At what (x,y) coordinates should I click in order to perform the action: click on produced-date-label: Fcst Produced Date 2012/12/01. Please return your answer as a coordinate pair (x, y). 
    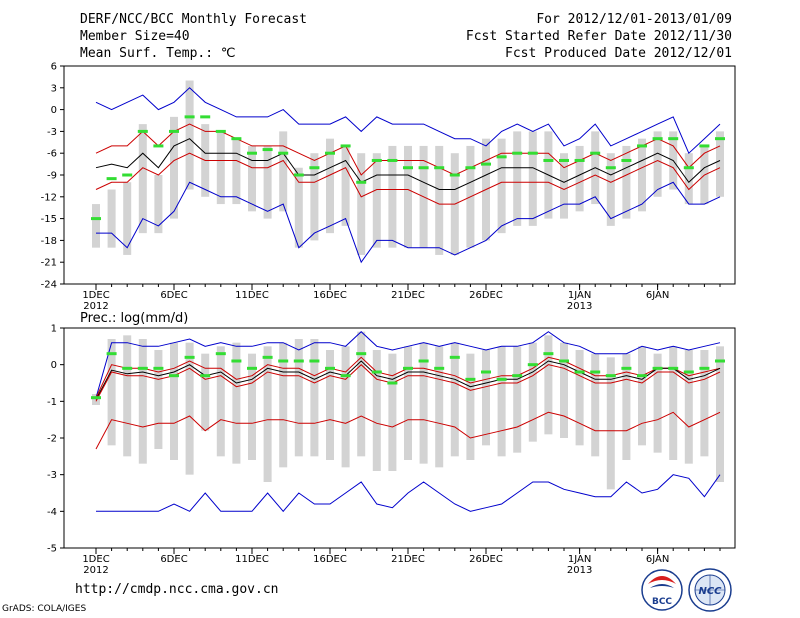
    Looking at the image, I should click on (618, 53).